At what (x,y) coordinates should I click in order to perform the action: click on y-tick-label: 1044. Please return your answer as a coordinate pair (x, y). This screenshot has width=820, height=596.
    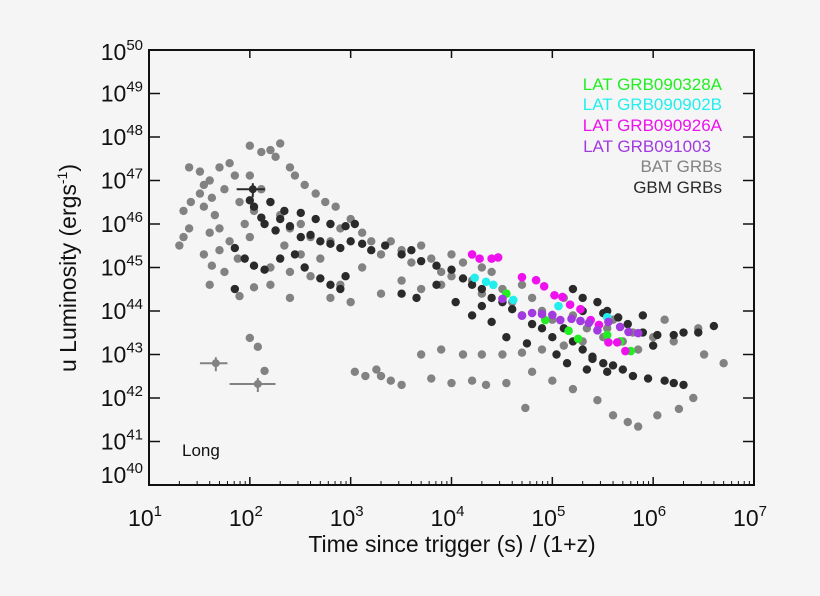
    Looking at the image, I should click on (122, 310).